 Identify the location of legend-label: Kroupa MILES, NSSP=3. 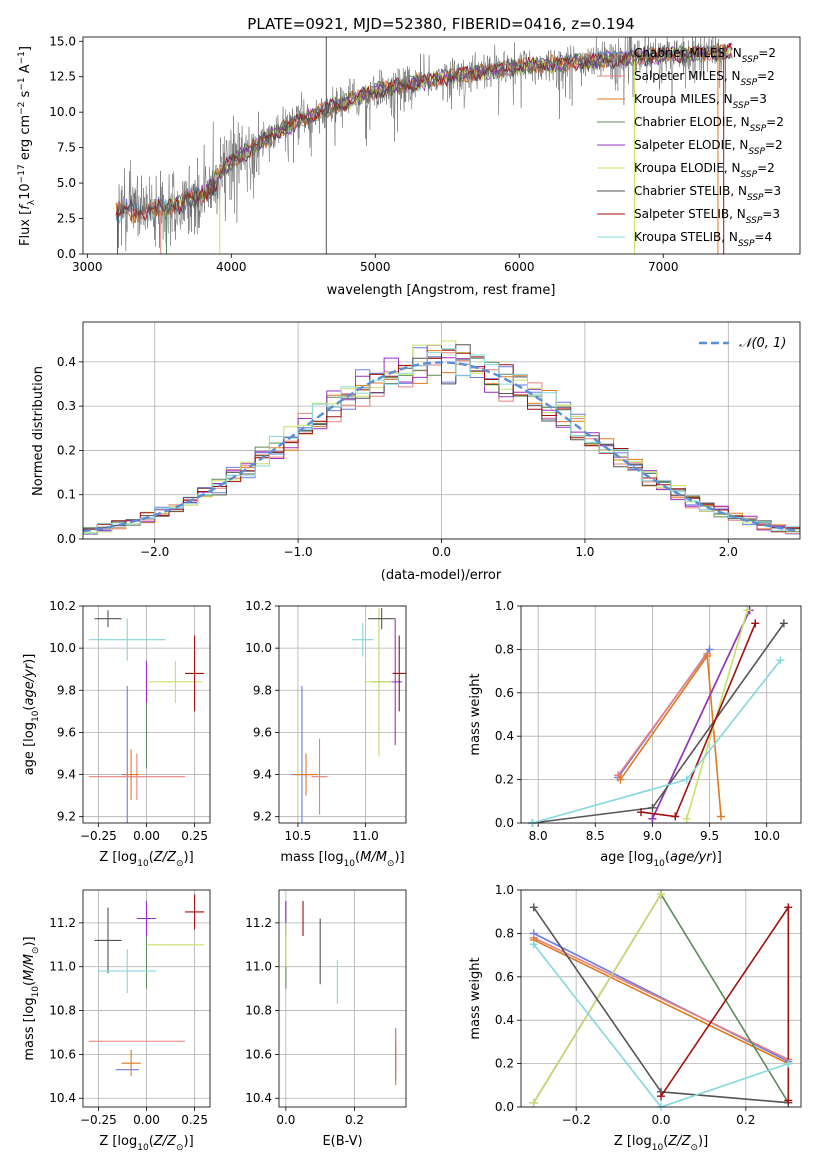
(700, 101).